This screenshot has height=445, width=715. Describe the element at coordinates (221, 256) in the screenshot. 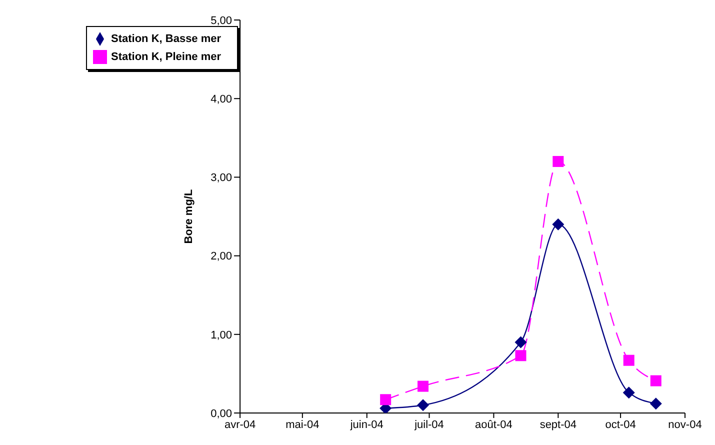

I see `y-tick-label: 2,00` at that location.